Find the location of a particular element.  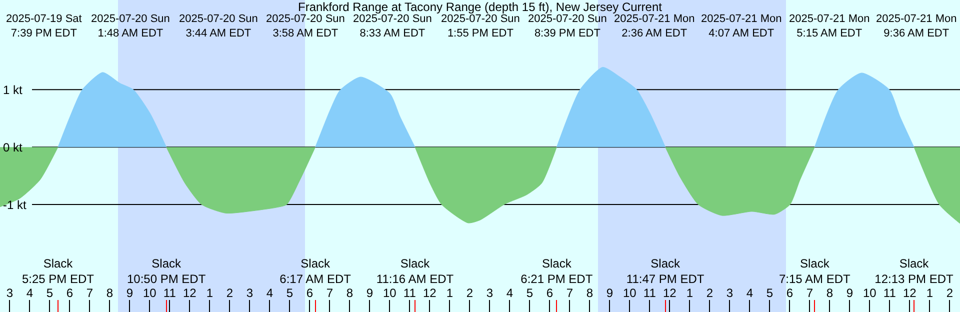

x2-tick-label: Slack 12:13 PM EDT is located at coordinates (914, 271).